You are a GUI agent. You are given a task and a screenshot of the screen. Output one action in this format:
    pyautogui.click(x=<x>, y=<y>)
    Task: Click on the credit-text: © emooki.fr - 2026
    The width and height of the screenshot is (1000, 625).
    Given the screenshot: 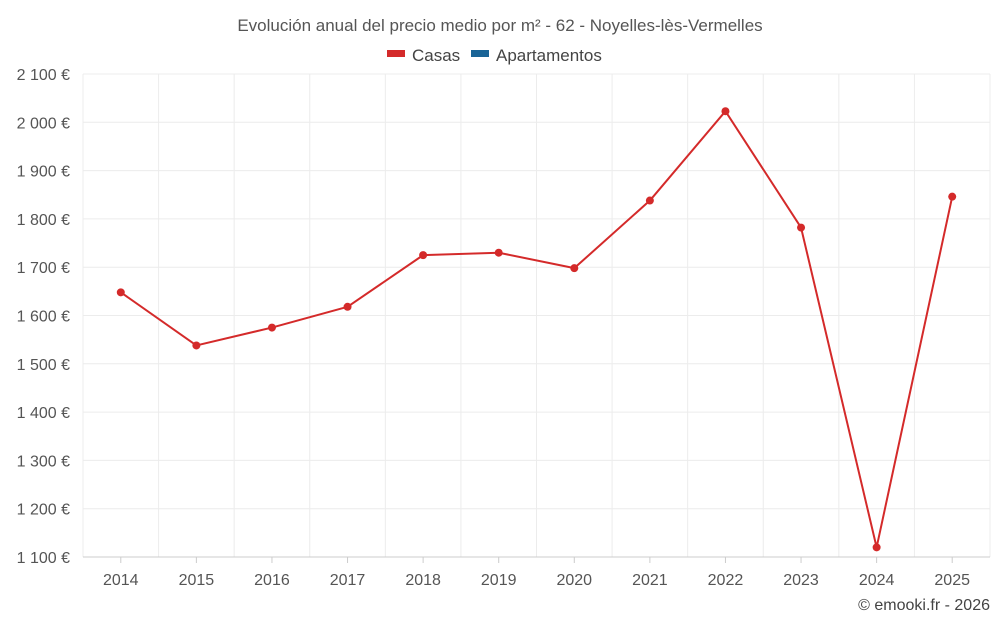 What is the action you would take?
    pyautogui.click(x=924, y=605)
    